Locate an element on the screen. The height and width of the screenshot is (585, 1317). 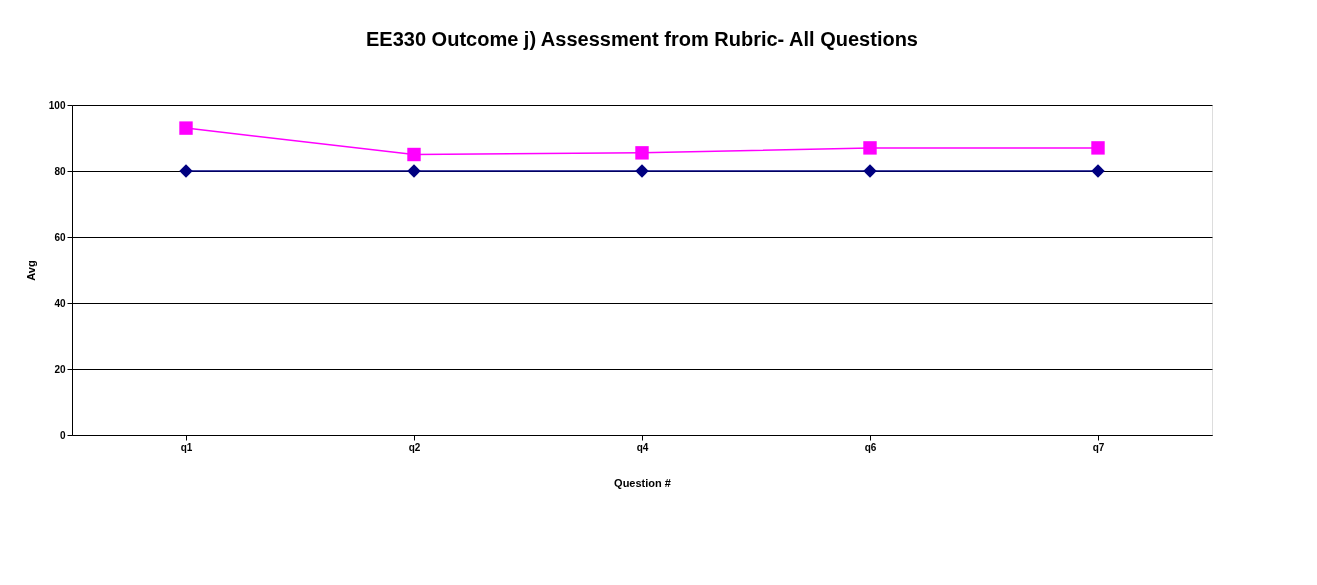
y-tick-label: 60 is located at coordinates (60, 237).